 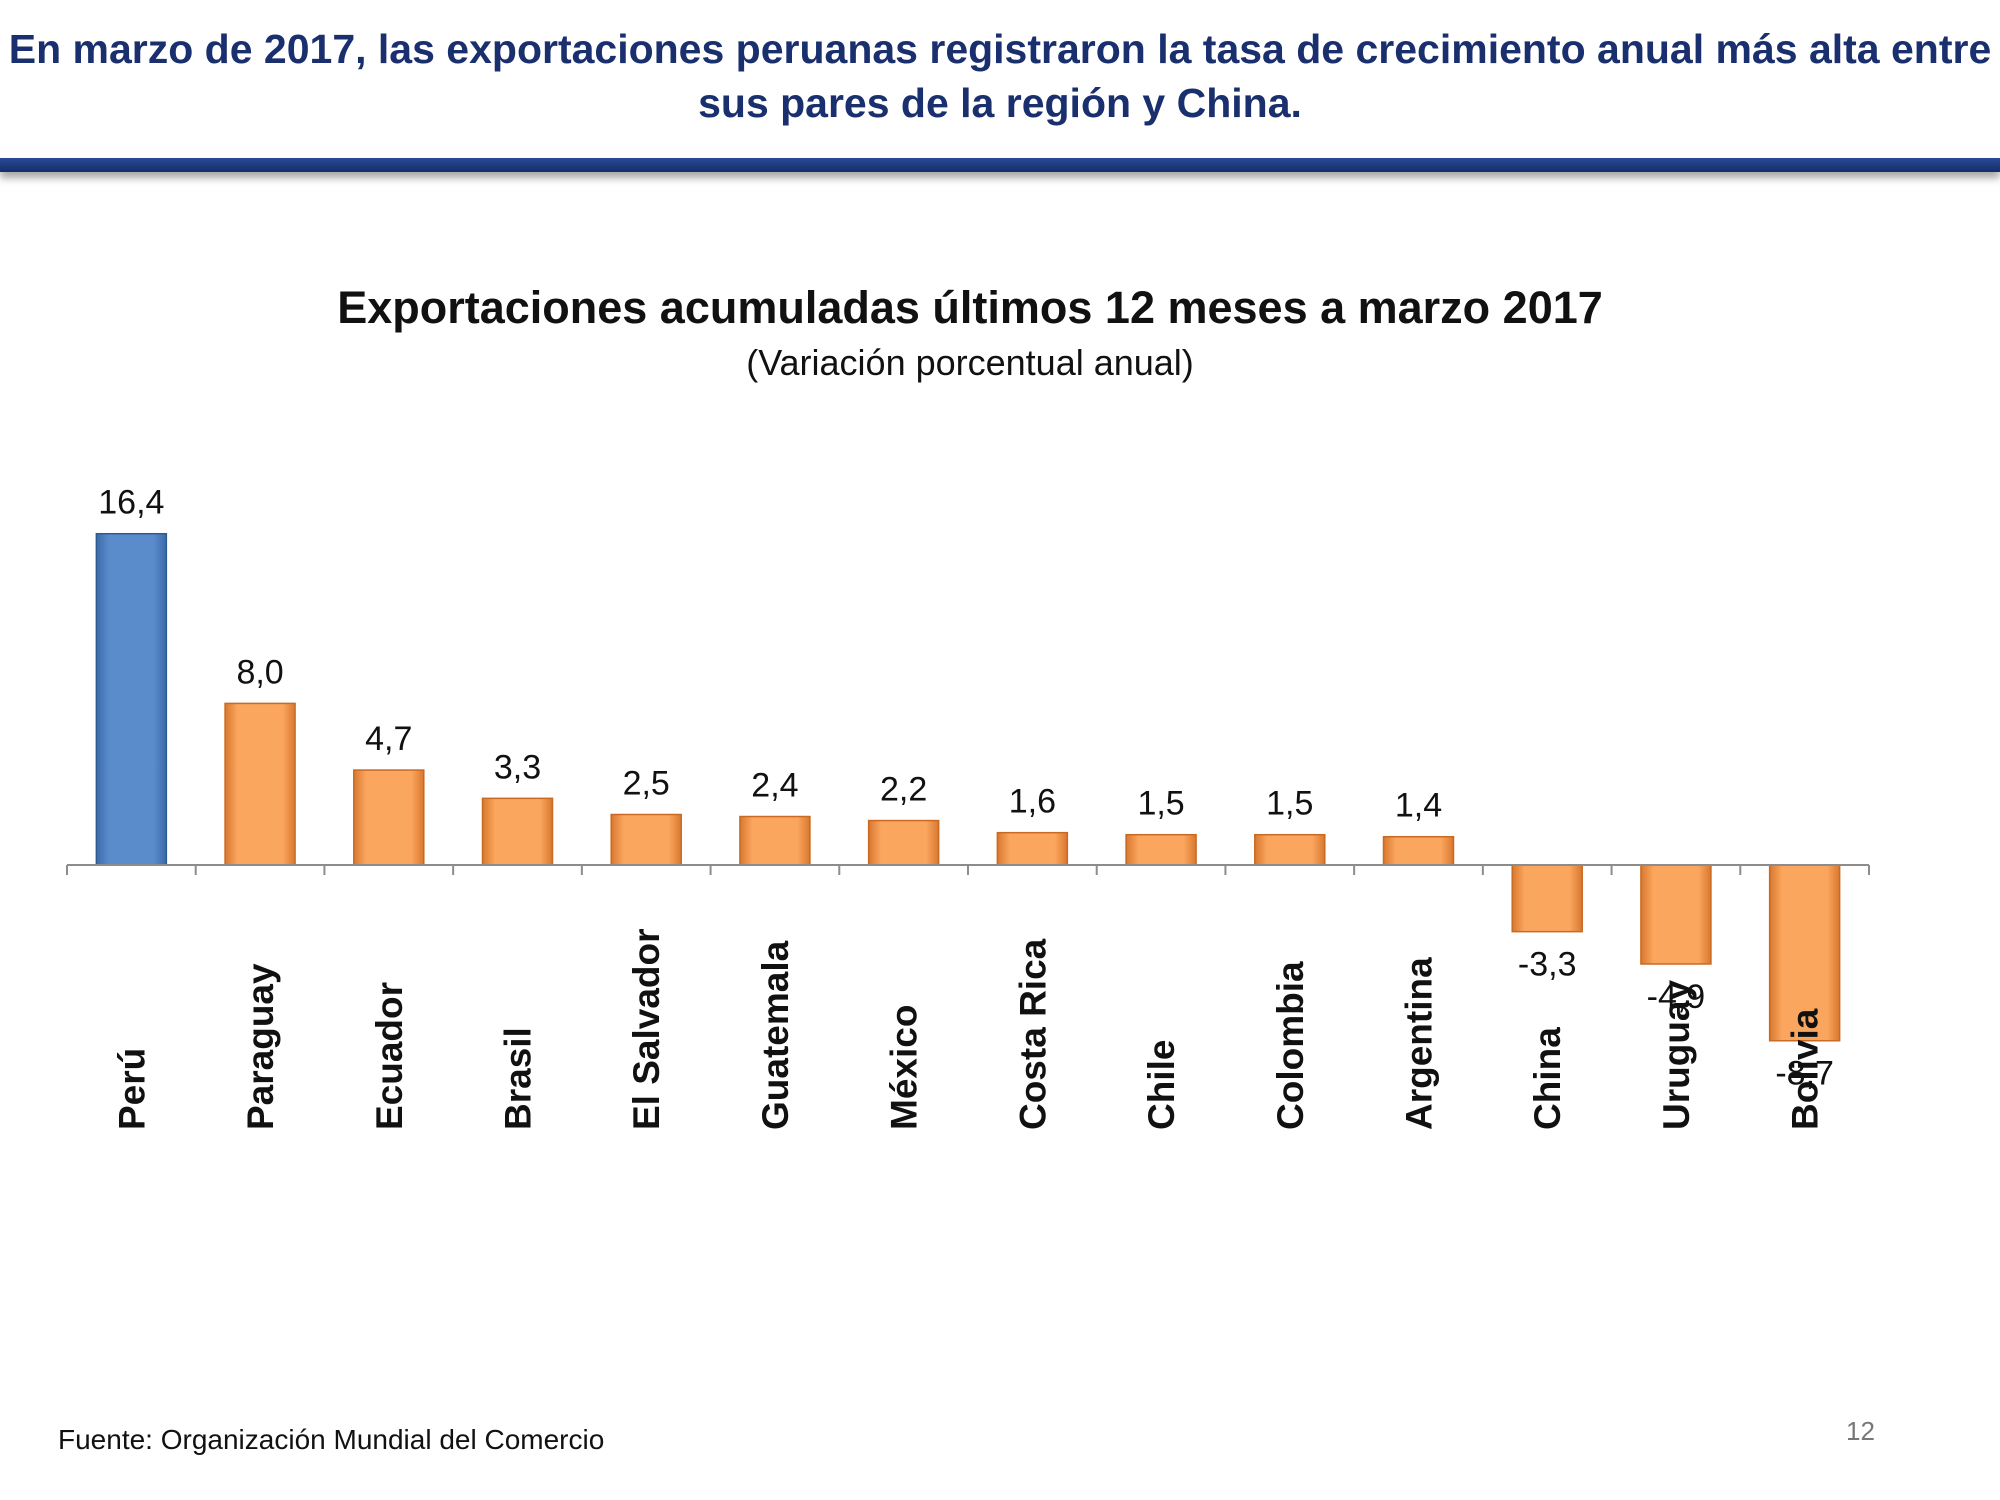 I want to click on category-label-chile: Chile, so click(x=1161, y=1085).